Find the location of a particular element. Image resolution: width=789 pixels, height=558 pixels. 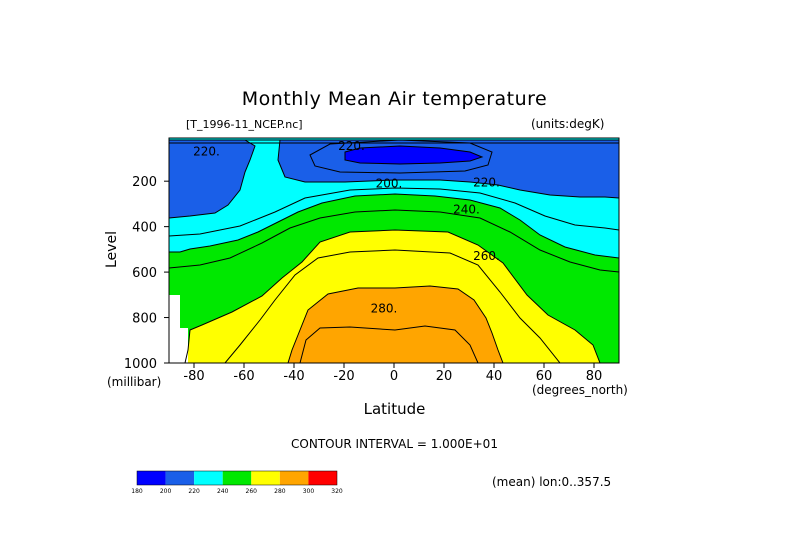

colorbar-frame is located at coordinates (237, 478).